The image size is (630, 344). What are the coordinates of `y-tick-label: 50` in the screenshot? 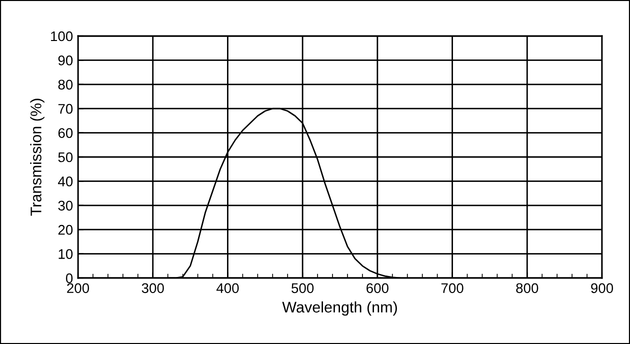 It's located at (65, 157).